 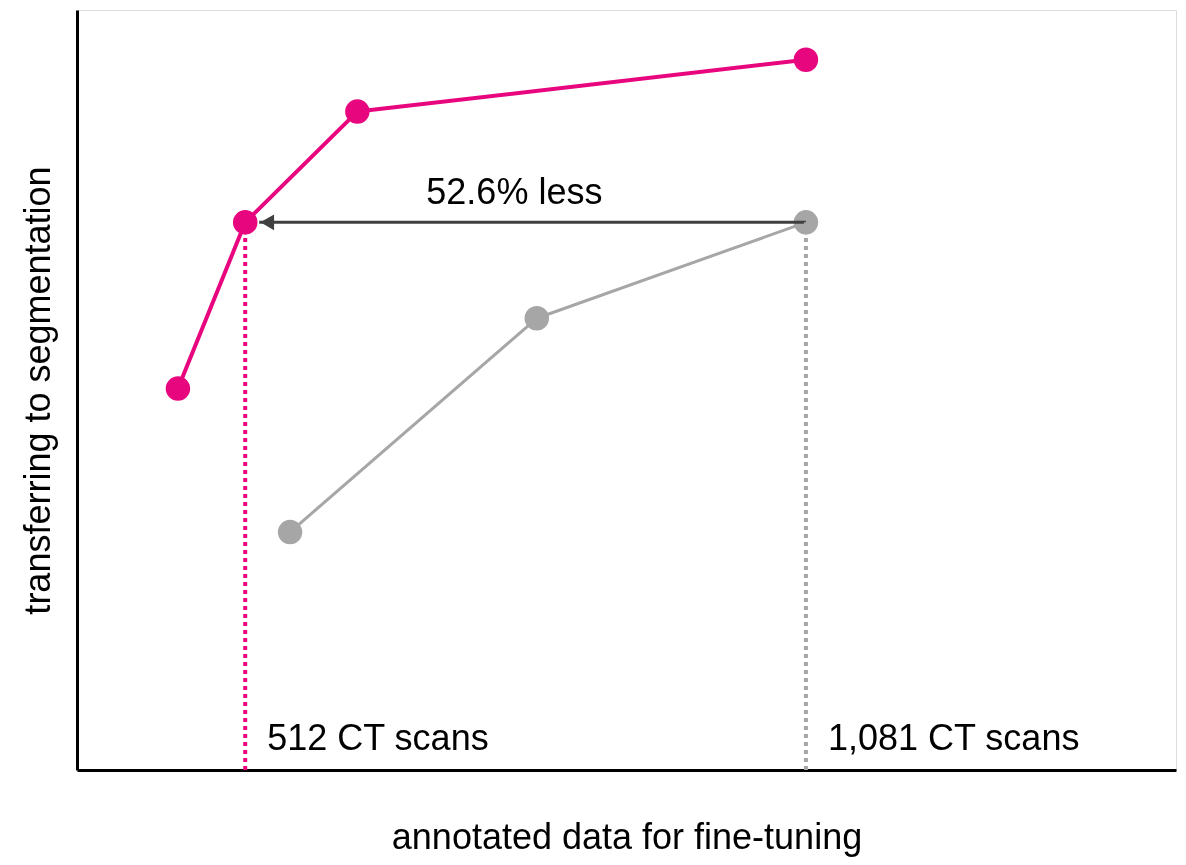 I want to click on annotation: 1,081 CT scans, so click(x=953, y=737).